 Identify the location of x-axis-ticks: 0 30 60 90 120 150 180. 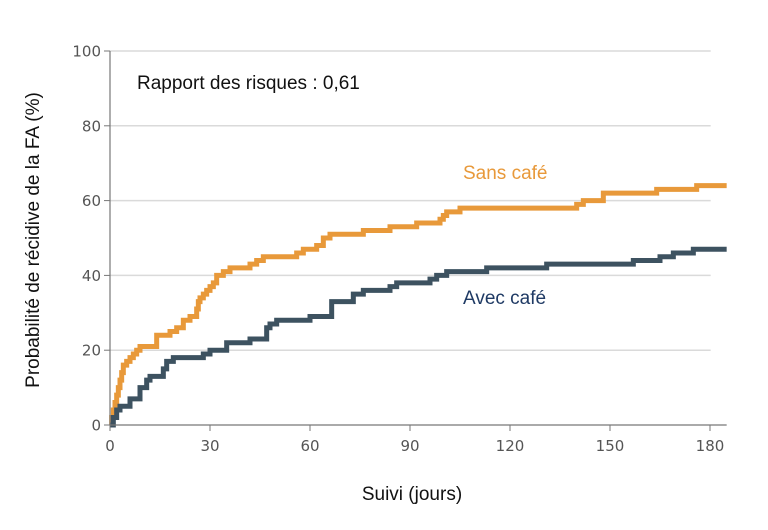
(414, 440).